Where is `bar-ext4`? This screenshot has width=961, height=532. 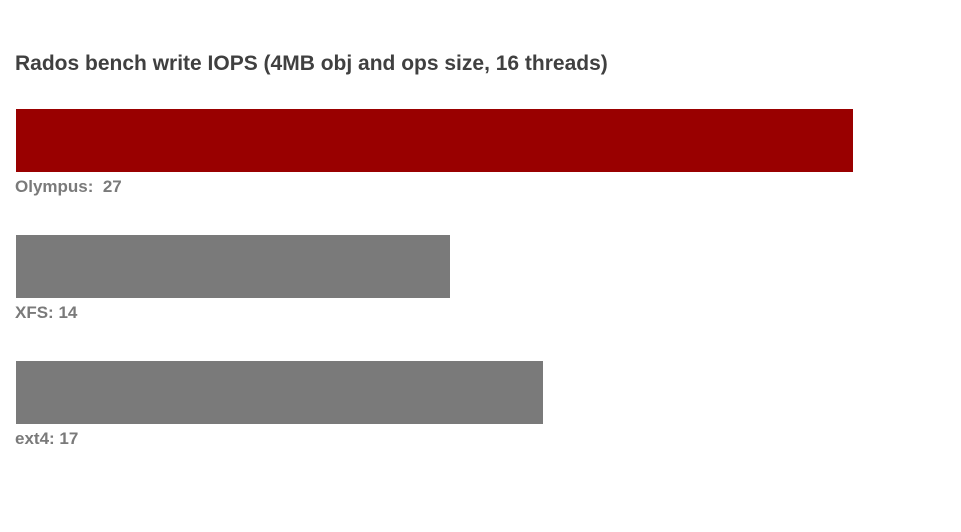 bar-ext4 is located at coordinates (279, 392).